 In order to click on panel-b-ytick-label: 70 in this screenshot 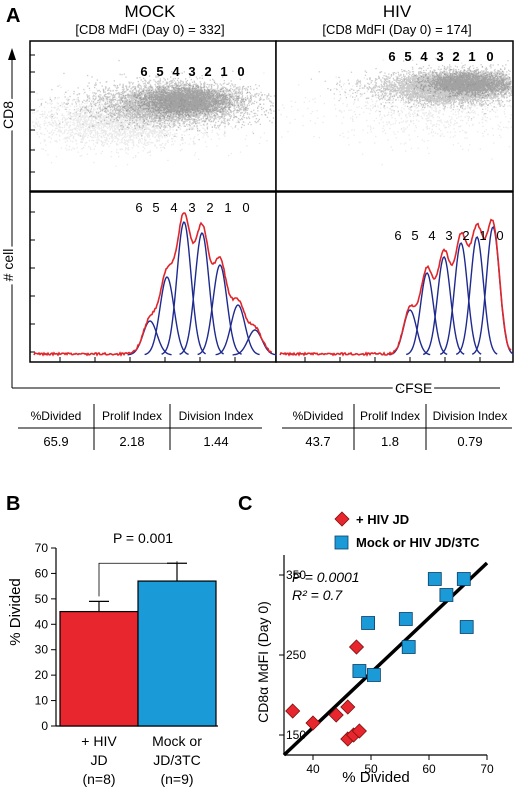, I will do `click(42, 548)`.